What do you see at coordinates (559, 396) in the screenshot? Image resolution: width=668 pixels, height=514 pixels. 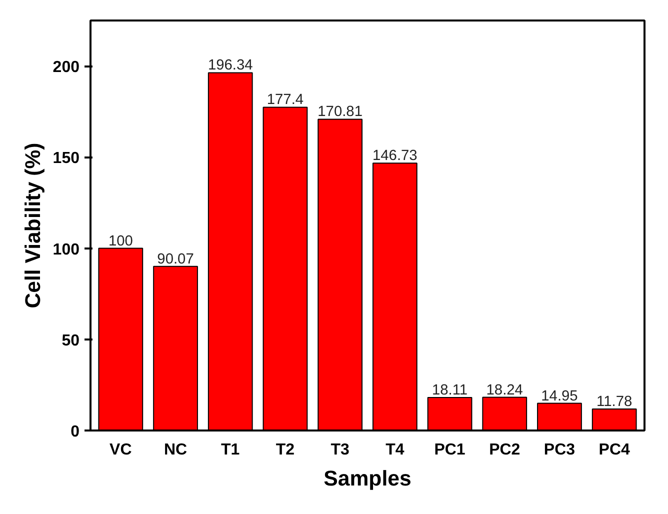 I see `data-label: 14.95` at bounding box center [559, 396].